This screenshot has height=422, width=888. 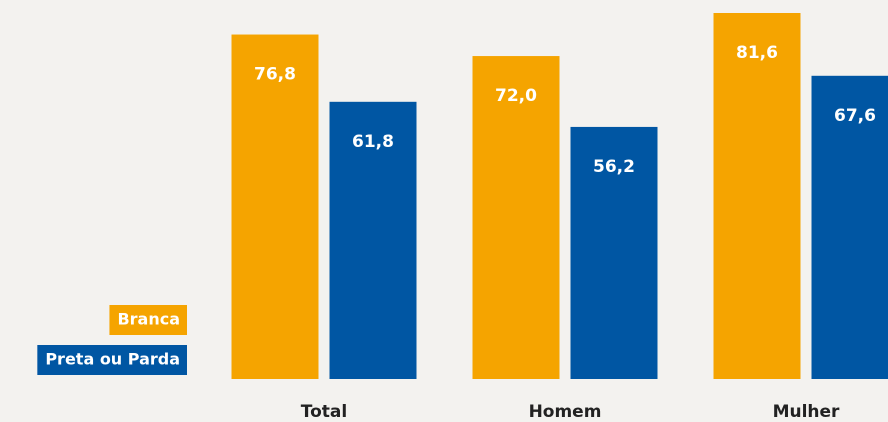 I want to click on data-label: 76,8, so click(x=275, y=75).